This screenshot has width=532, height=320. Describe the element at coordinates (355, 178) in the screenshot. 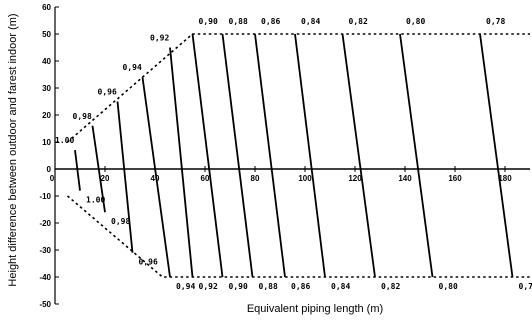

I see `x-tick-label: 120` at that location.